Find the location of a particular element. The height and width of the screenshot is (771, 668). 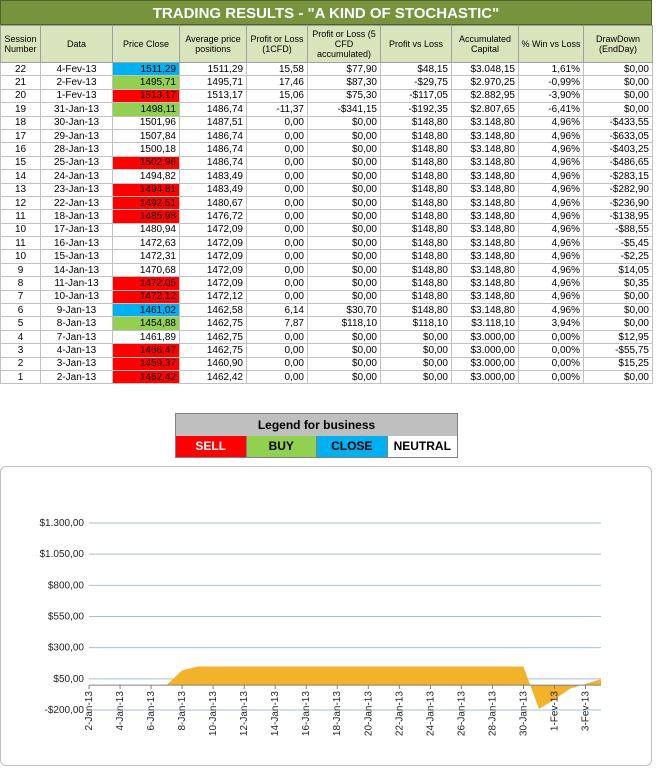

cell-dd: $15,25 is located at coordinates (618, 363).